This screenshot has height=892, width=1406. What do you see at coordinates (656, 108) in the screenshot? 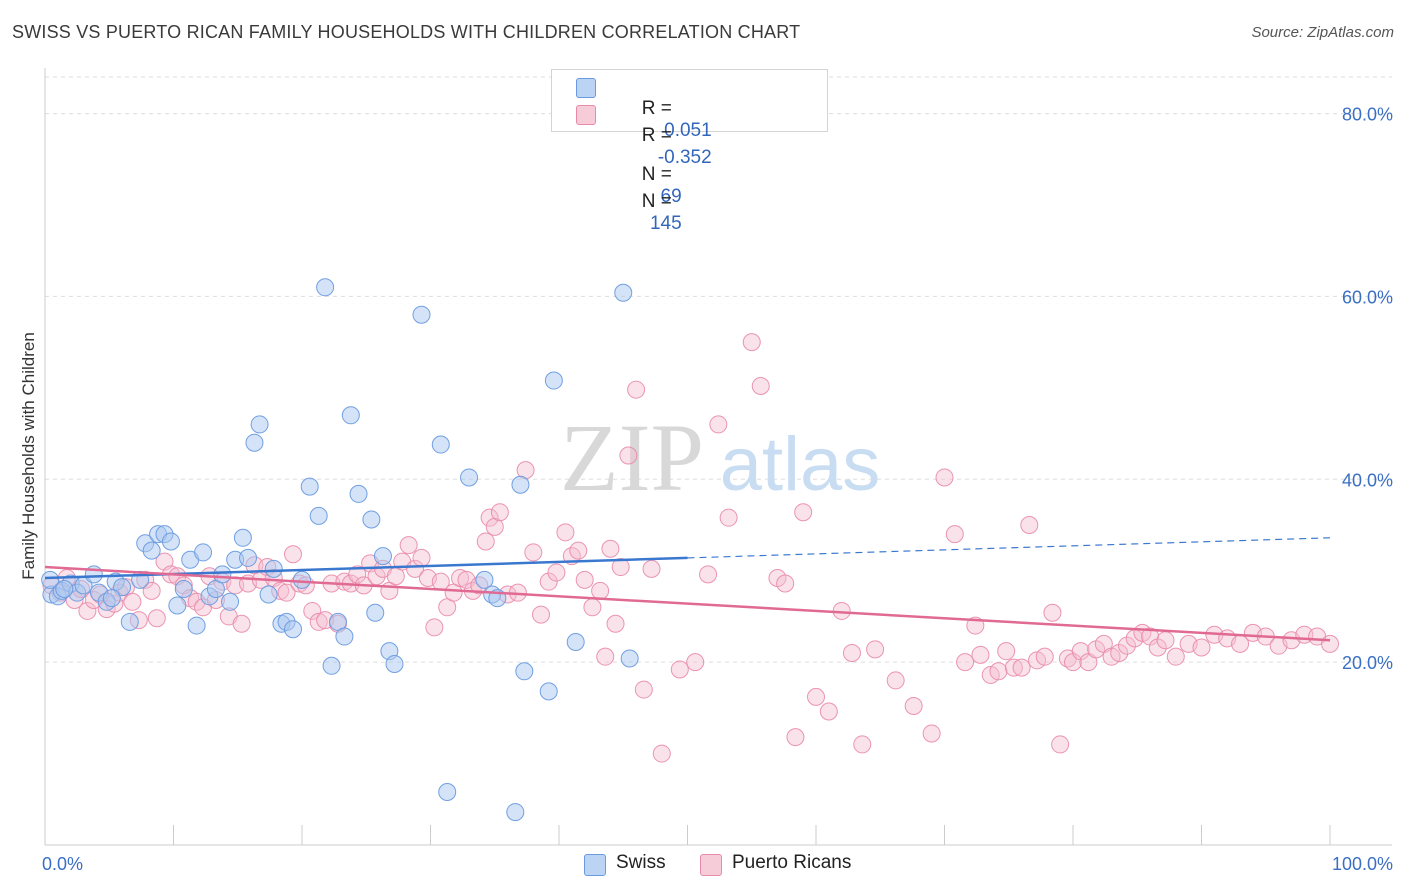
I see `legend-swiss-r-label: R =` at bounding box center [656, 108].